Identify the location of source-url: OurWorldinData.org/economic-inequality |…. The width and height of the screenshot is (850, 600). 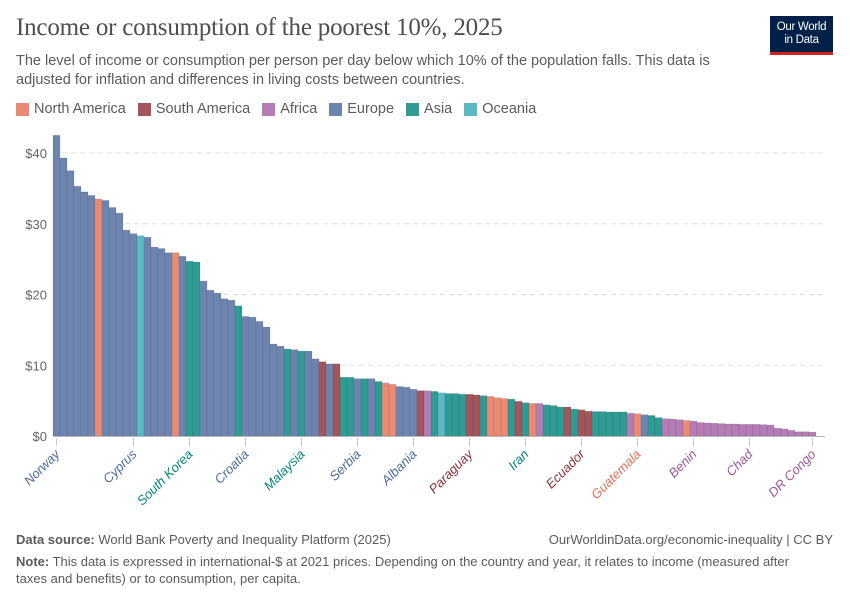
(690, 539).